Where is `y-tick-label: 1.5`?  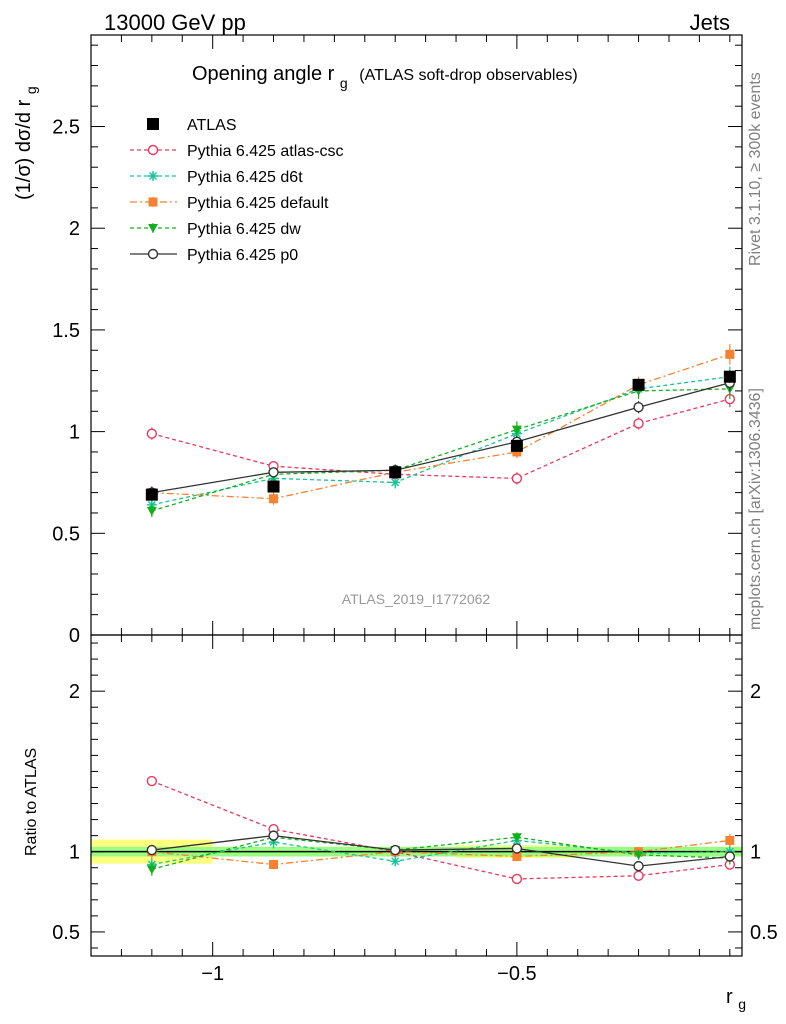
y-tick-label: 1.5 is located at coordinates (66, 331).